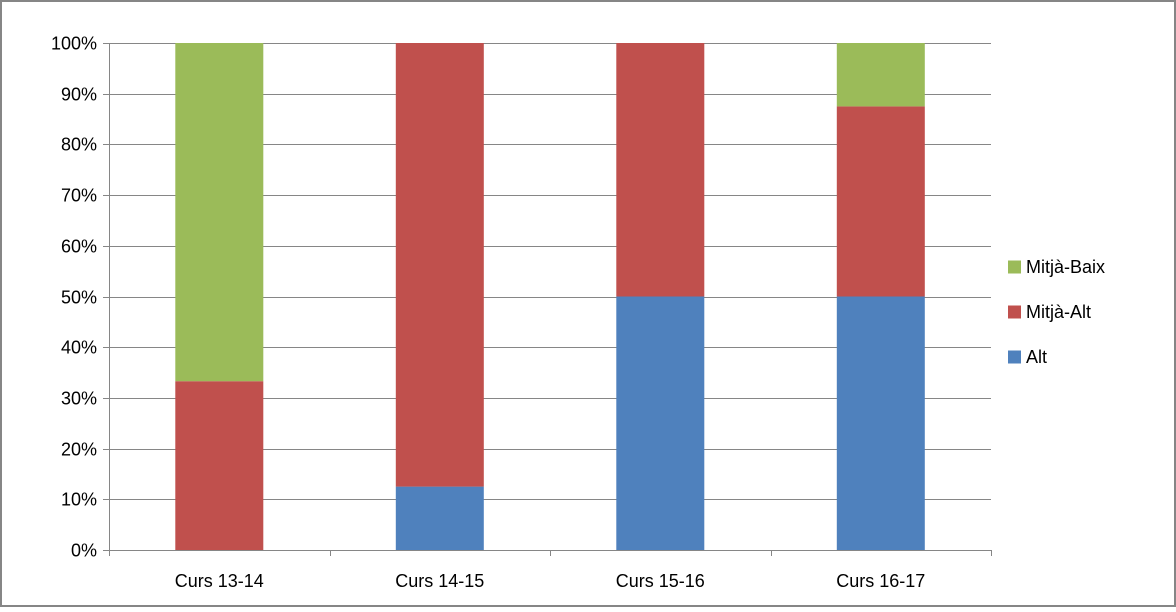 The height and width of the screenshot is (612, 1176). Describe the element at coordinates (84, 551) in the screenshot. I see `y-tick-label: 0%` at that location.